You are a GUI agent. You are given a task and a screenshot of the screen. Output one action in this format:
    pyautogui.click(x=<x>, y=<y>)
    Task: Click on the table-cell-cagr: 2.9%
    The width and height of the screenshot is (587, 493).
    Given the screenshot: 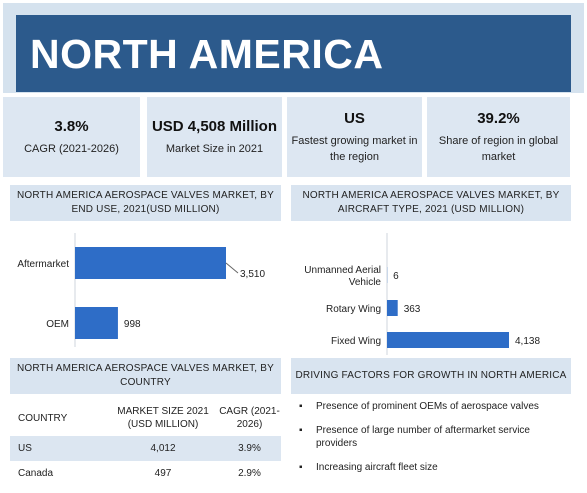 What is the action you would take?
    pyautogui.click(x=249, y=473)
    